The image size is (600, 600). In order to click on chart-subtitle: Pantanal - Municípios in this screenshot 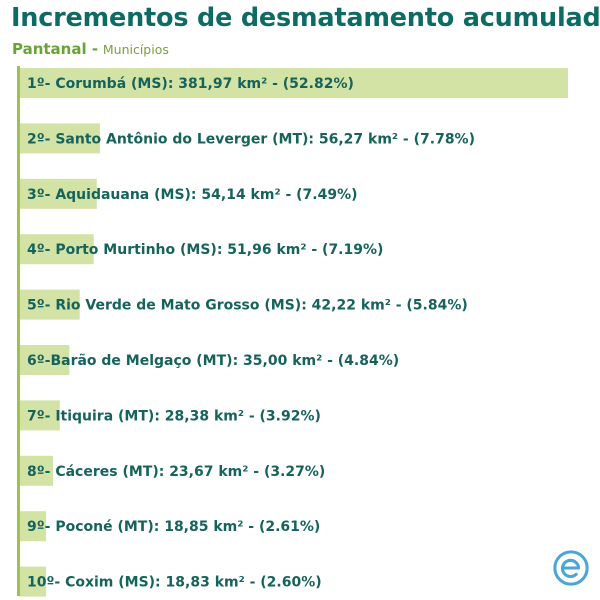, I will do `click(90, 49)`.